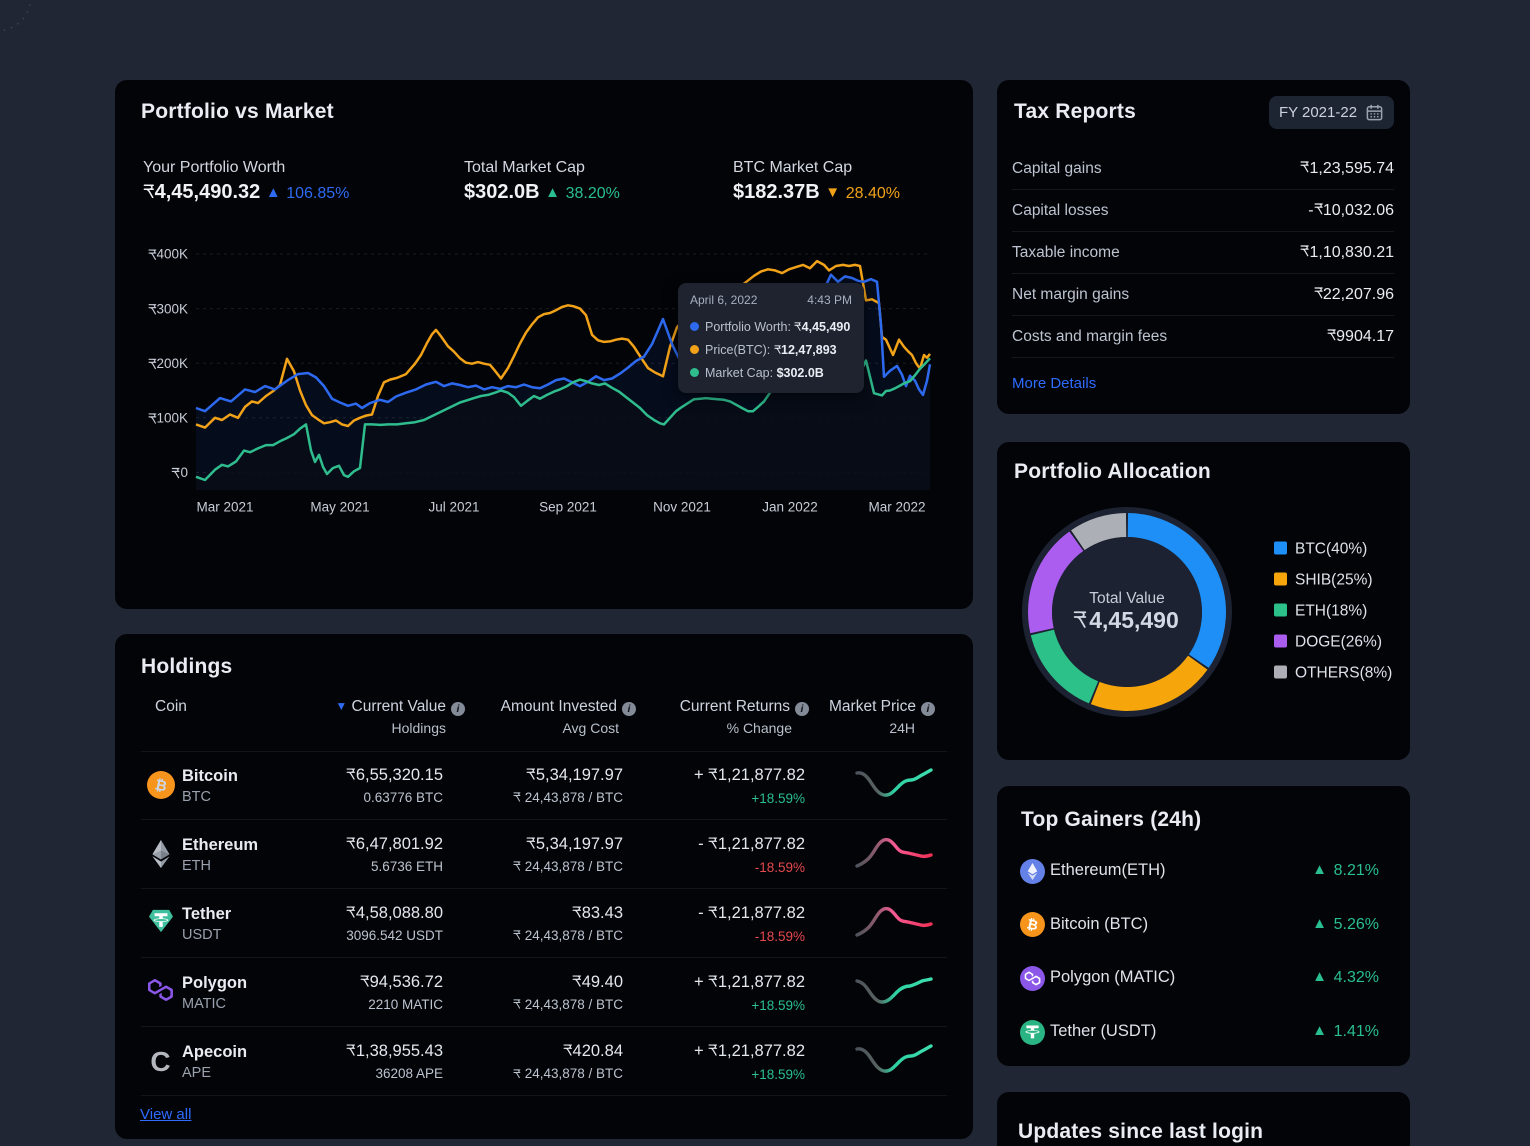 The height and width of the screenshot is (1146, 1530). Describe the element at coordinates (172, 418) in the screenshot. I see `svg-text: 100K` at that location.